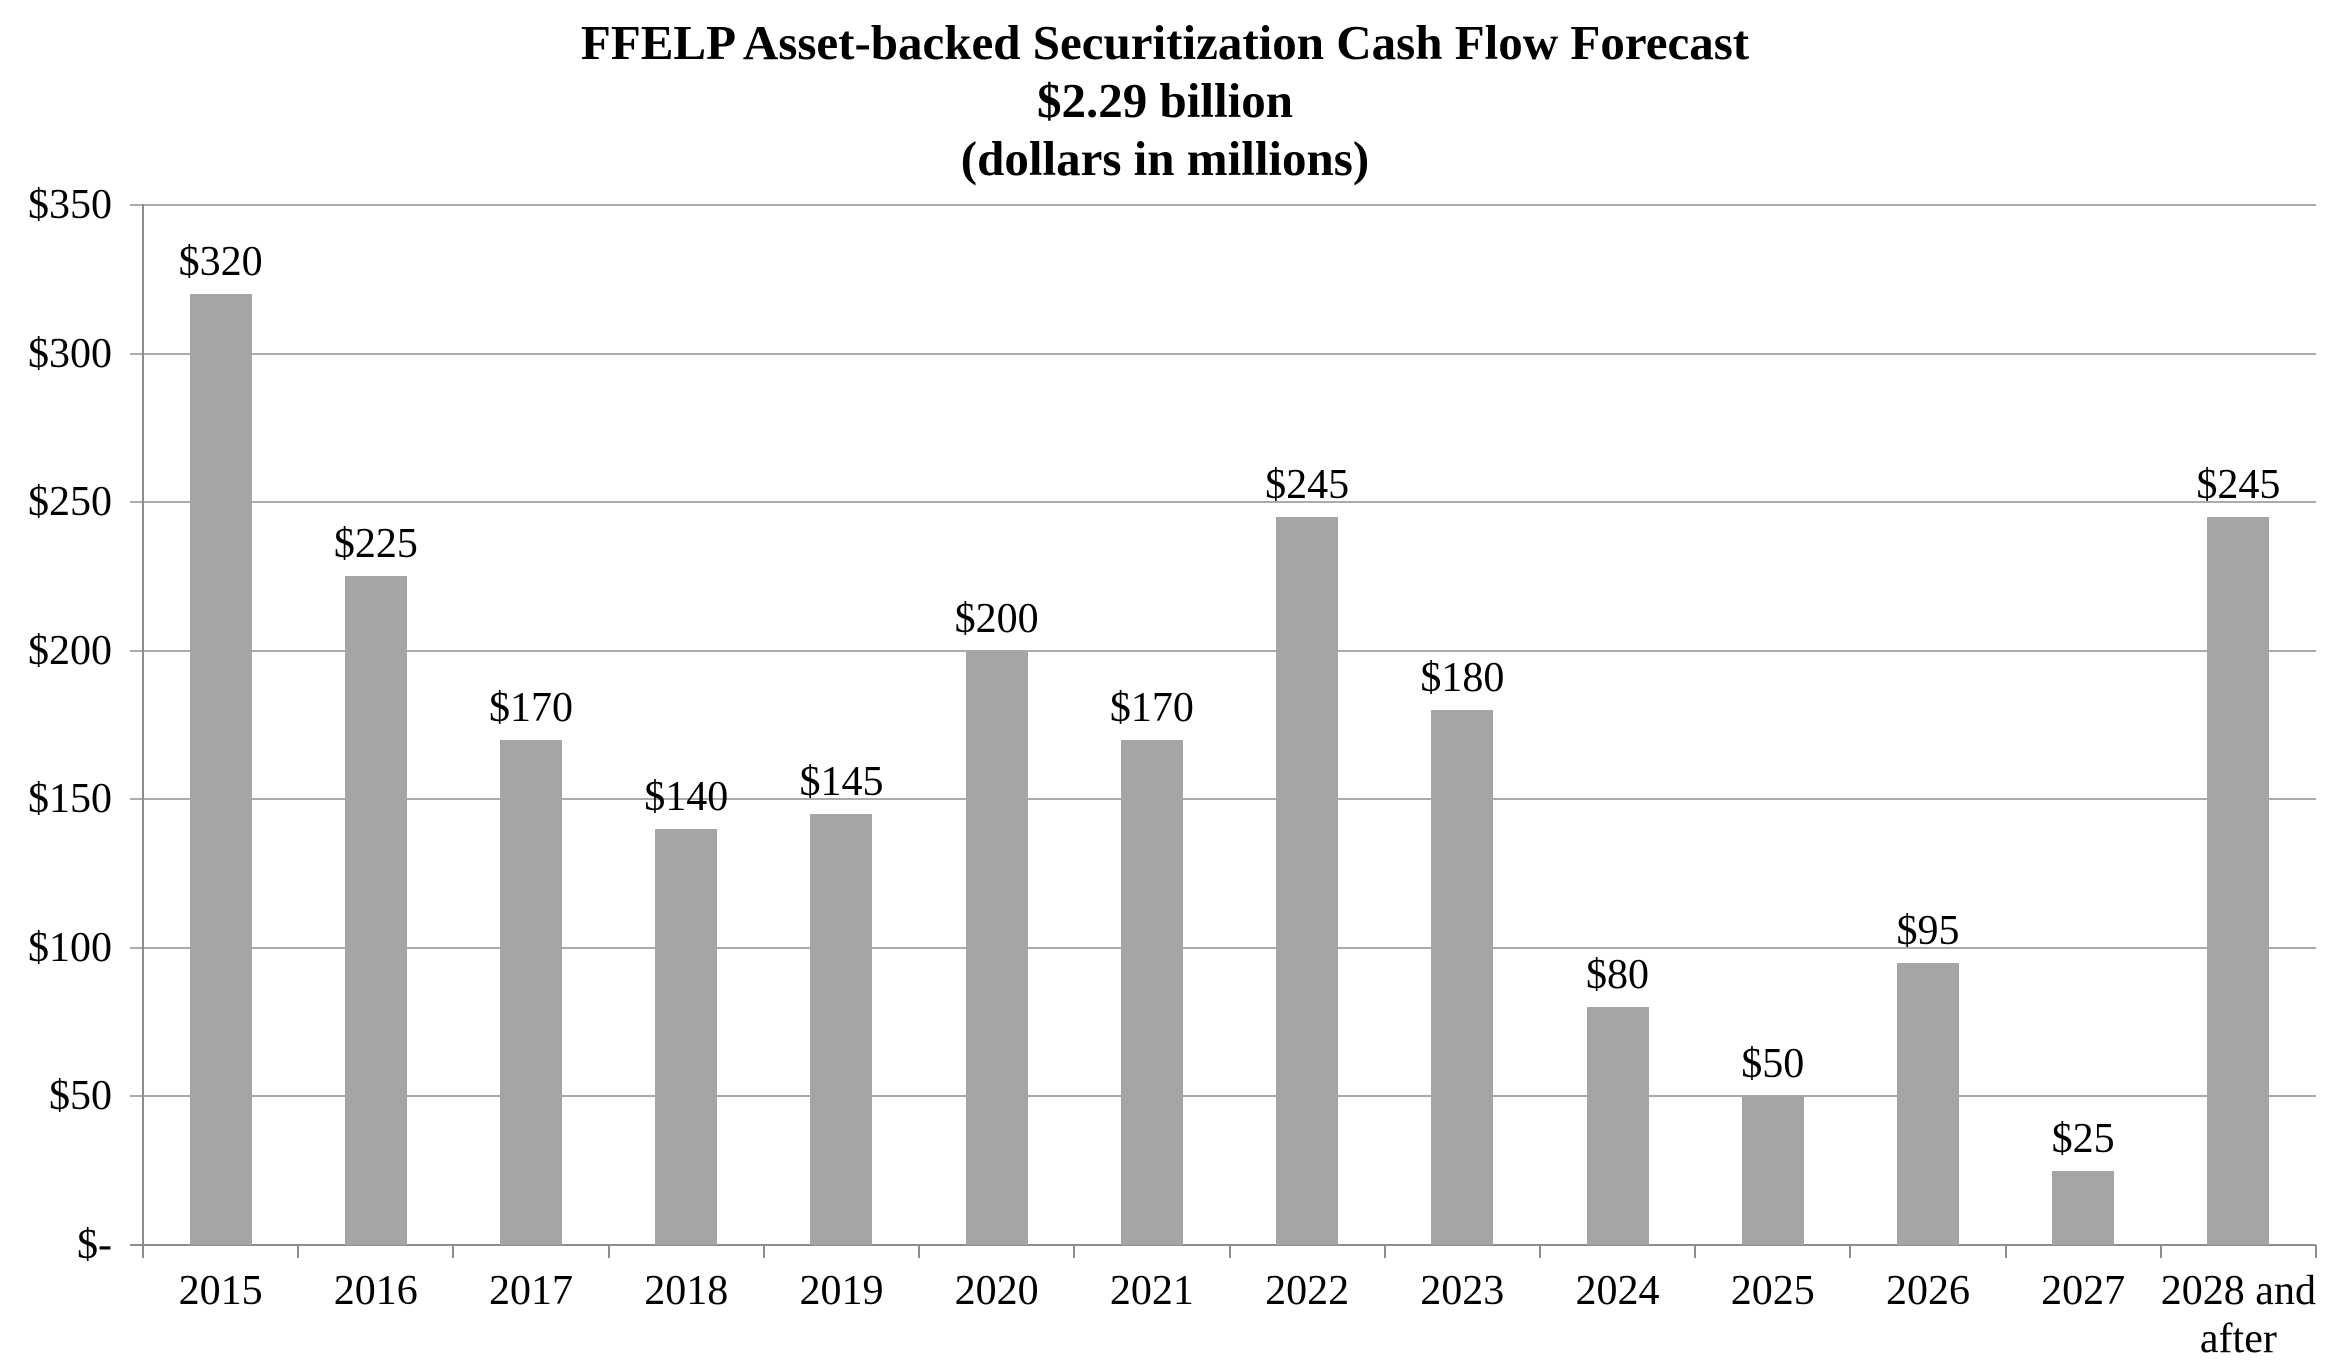 The height and width of the screenshot is (1368, 2330). I want to click on bar-value-label: $25, so click(2083, 1138).